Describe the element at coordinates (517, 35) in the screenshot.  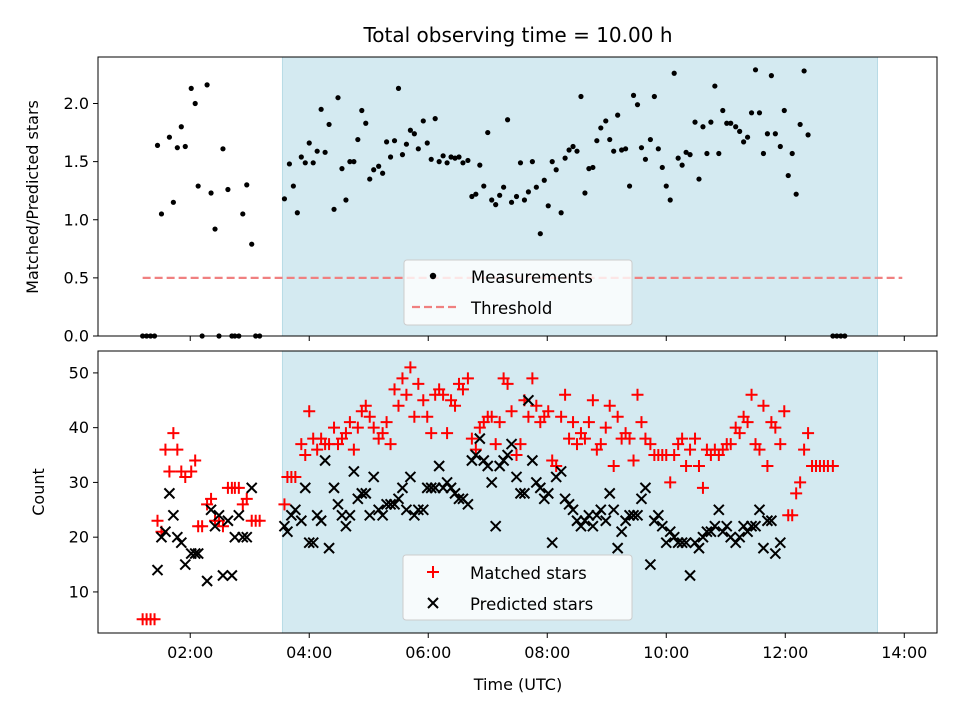
I see `chart-title: Total observing time = 10.00 h` at that location.